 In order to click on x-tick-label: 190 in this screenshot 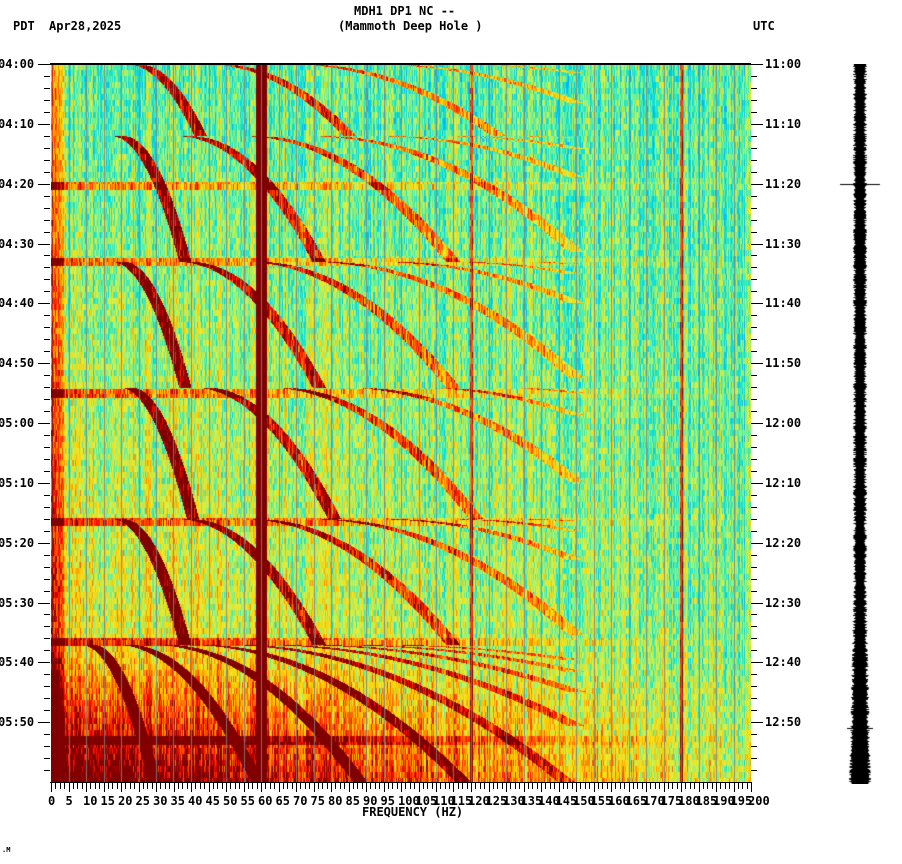, I will do `click(724, 801)`.